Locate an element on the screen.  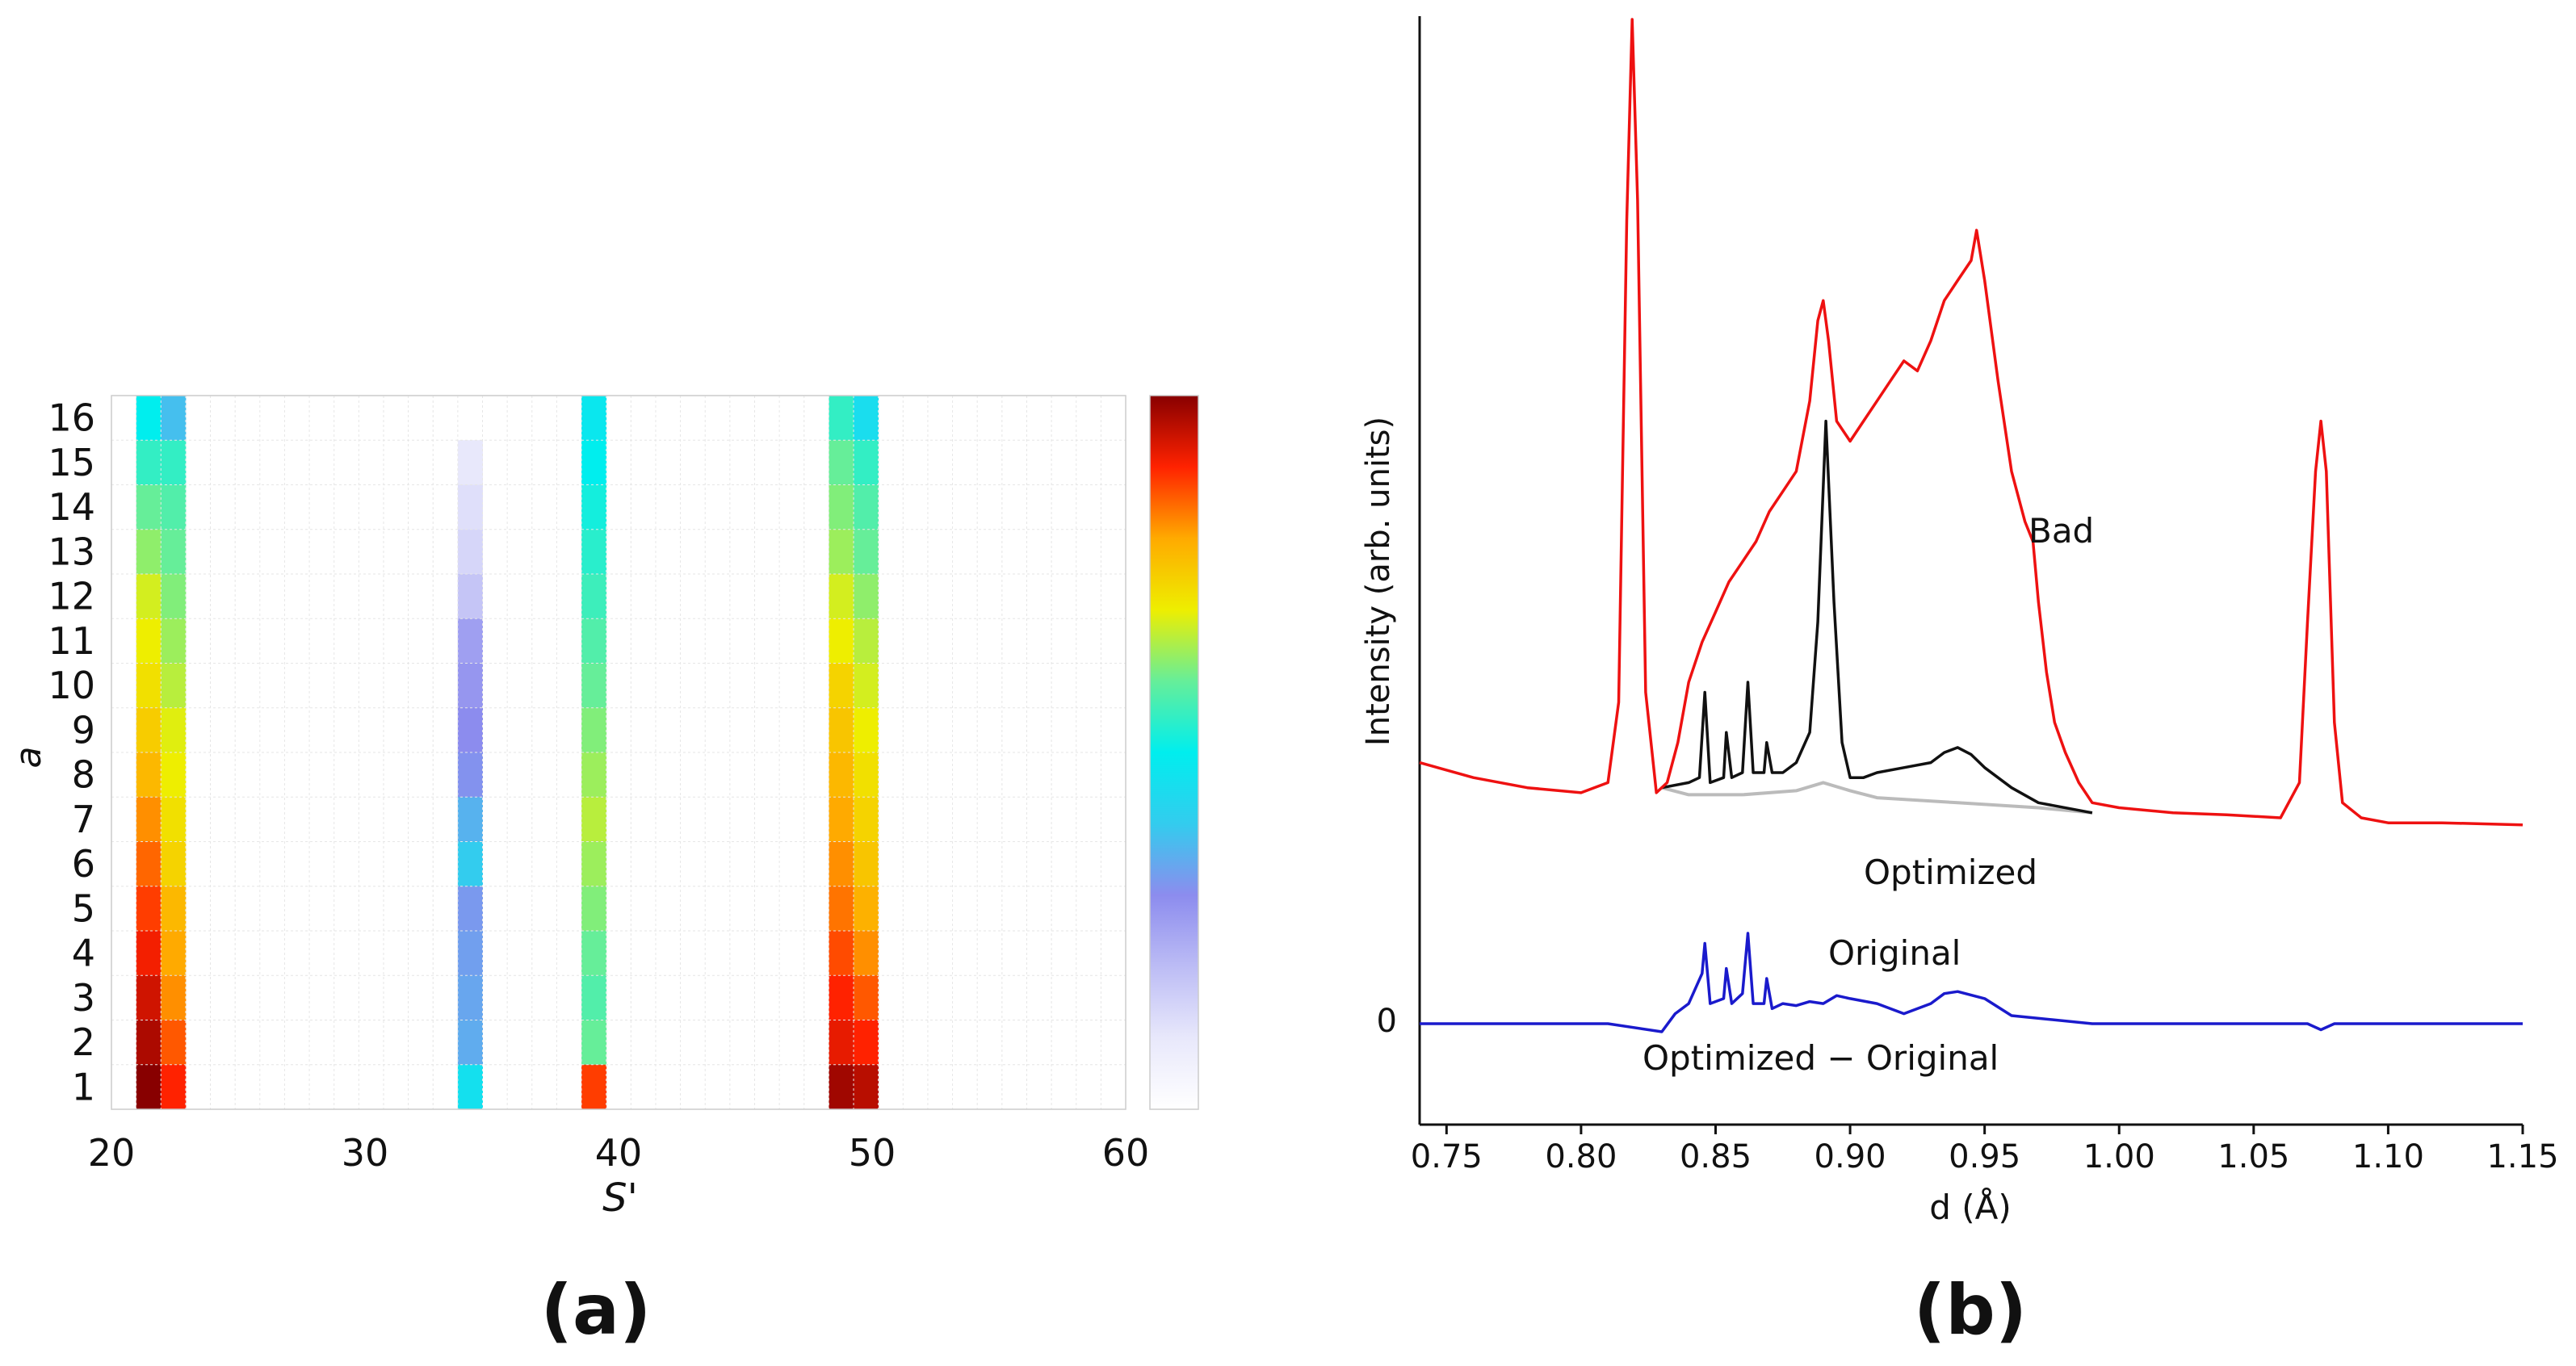
heatmap-x-tick-label: 20 is located at coordinates (112, 1153).